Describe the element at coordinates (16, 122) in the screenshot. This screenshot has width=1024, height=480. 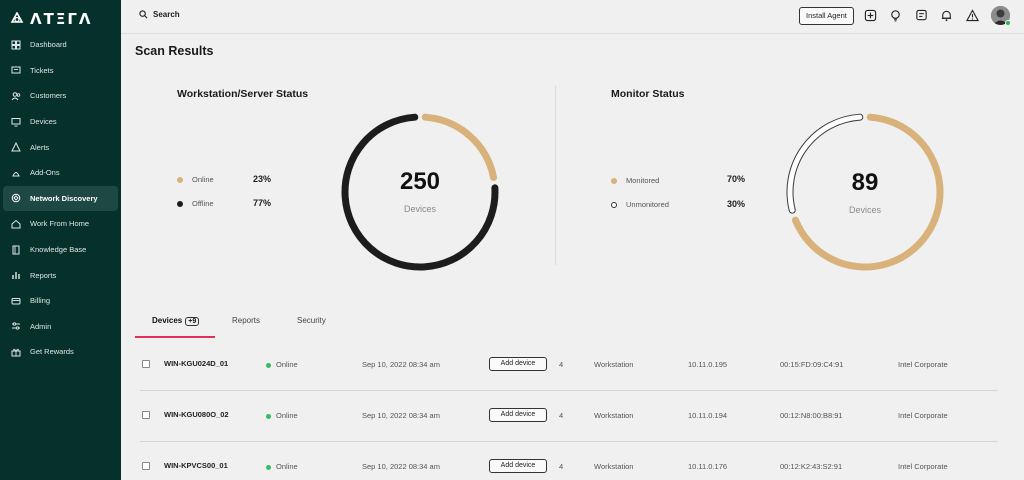
I see `monitor-icon` at that location.